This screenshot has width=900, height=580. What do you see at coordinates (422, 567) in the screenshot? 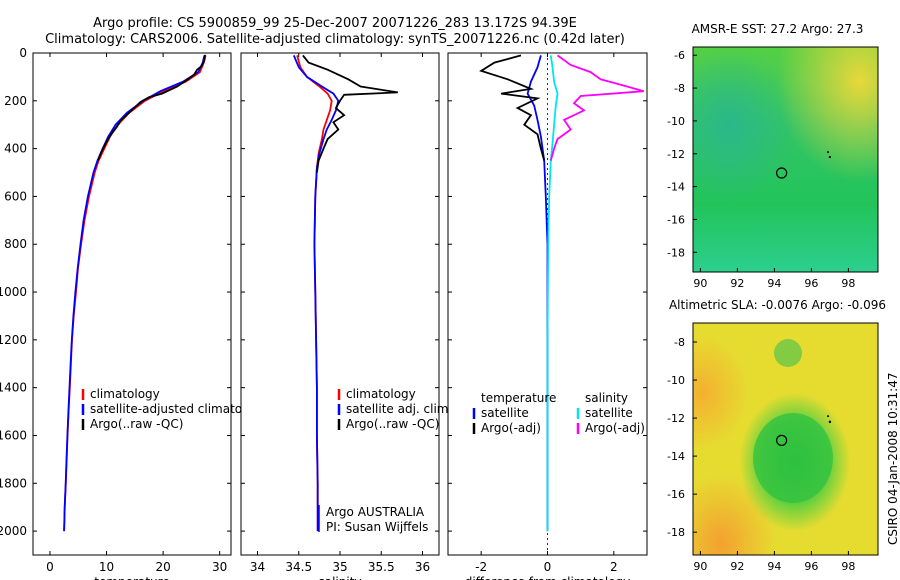
I see `x-tick-label: 36` at bounding box center [422, 567].